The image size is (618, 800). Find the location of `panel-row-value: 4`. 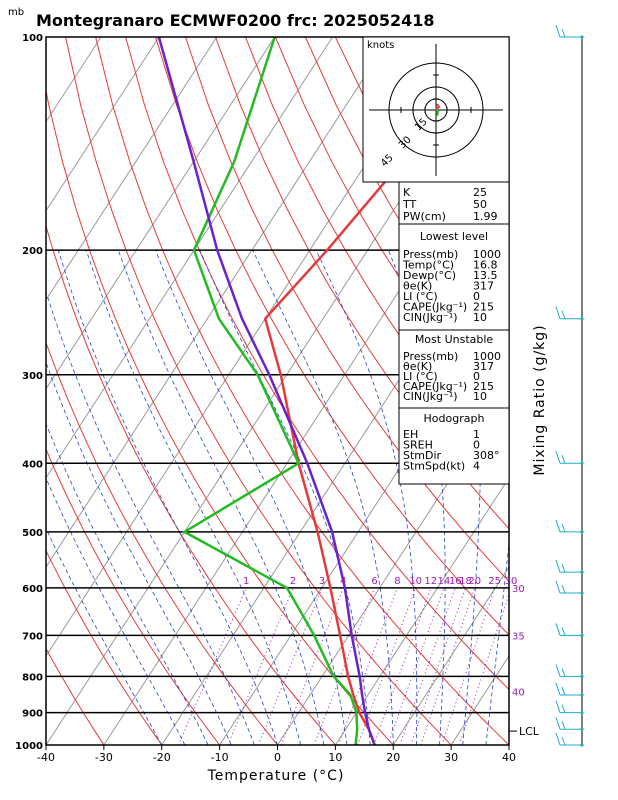

panel-row-value: 4 is located at coordinates (476, 466).